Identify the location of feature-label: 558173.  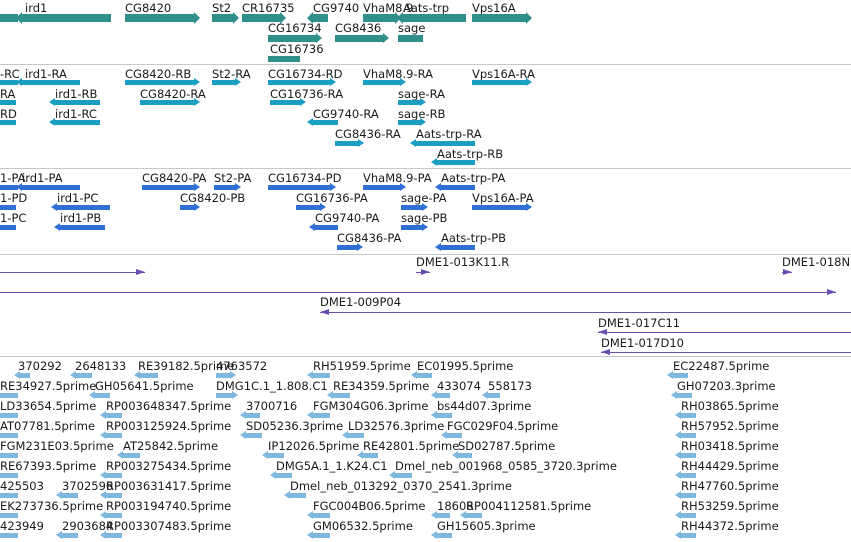
(510, 386).